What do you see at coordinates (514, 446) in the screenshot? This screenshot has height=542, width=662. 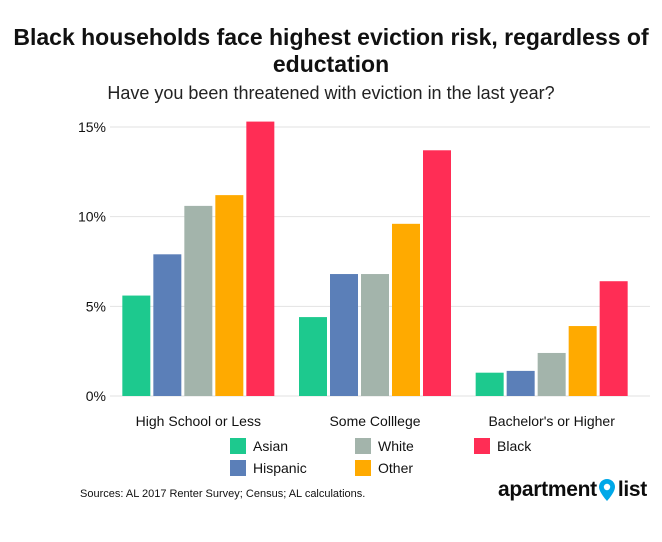 I see `legend-label: Black` at bounding box center [514, 446].